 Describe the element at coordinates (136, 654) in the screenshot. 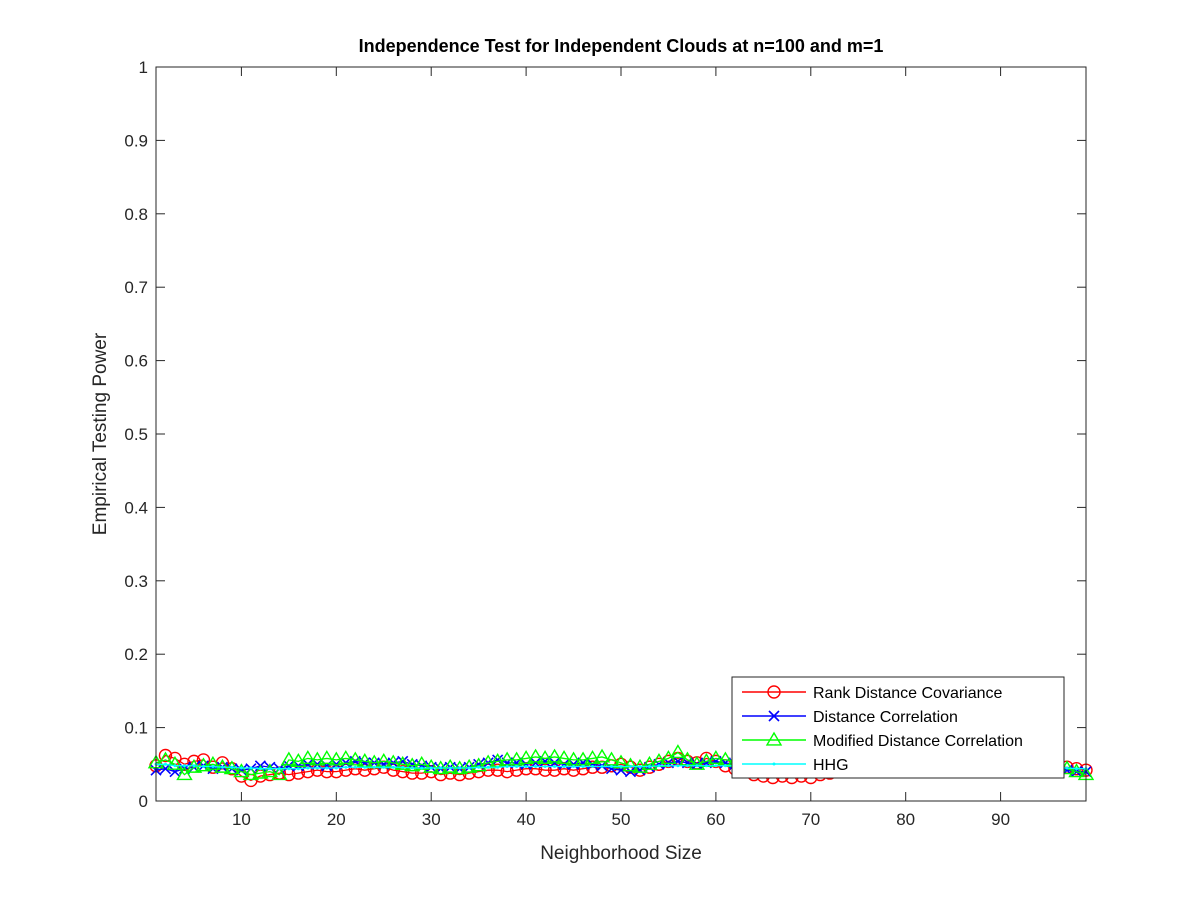

I see `y-tick-label: 0.2` at that location.